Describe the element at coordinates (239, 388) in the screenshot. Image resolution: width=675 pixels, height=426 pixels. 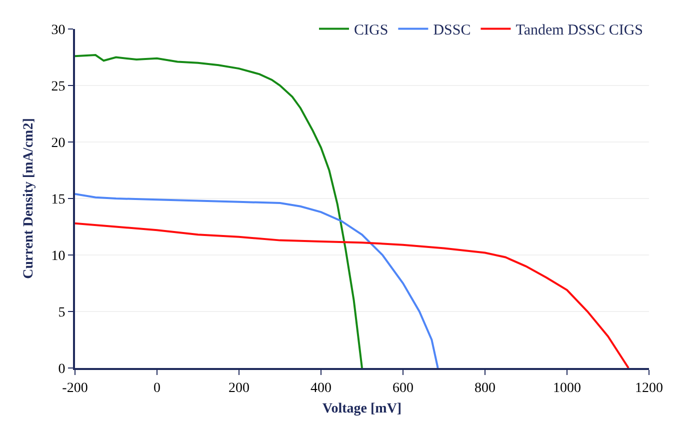
I see `x-tick-label: 200` at that location.